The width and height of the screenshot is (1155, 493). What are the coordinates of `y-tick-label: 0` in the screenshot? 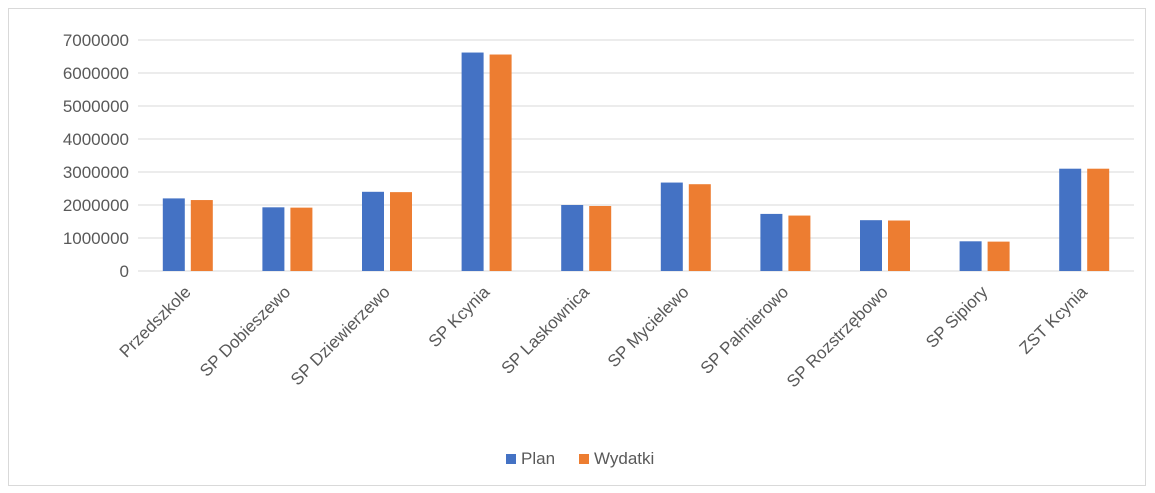 It's located at (124, 271).